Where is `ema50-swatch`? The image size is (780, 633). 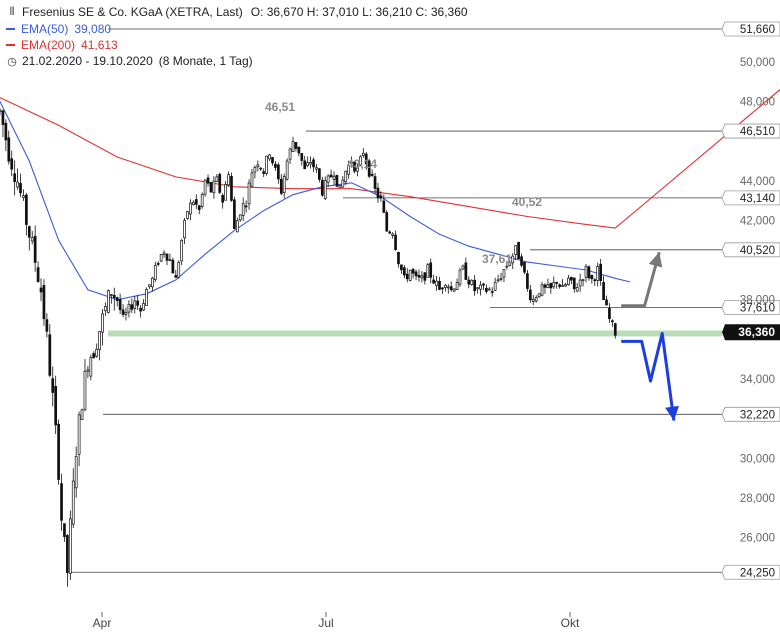
ema50-swatch is located at coordinates (10, 29).